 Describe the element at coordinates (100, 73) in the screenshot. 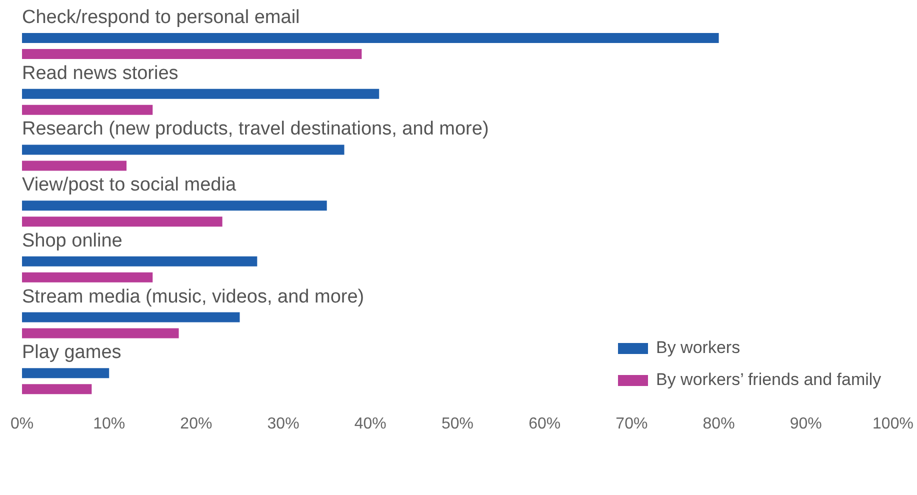

I see `y-tick-label: Read news stories` at that location.